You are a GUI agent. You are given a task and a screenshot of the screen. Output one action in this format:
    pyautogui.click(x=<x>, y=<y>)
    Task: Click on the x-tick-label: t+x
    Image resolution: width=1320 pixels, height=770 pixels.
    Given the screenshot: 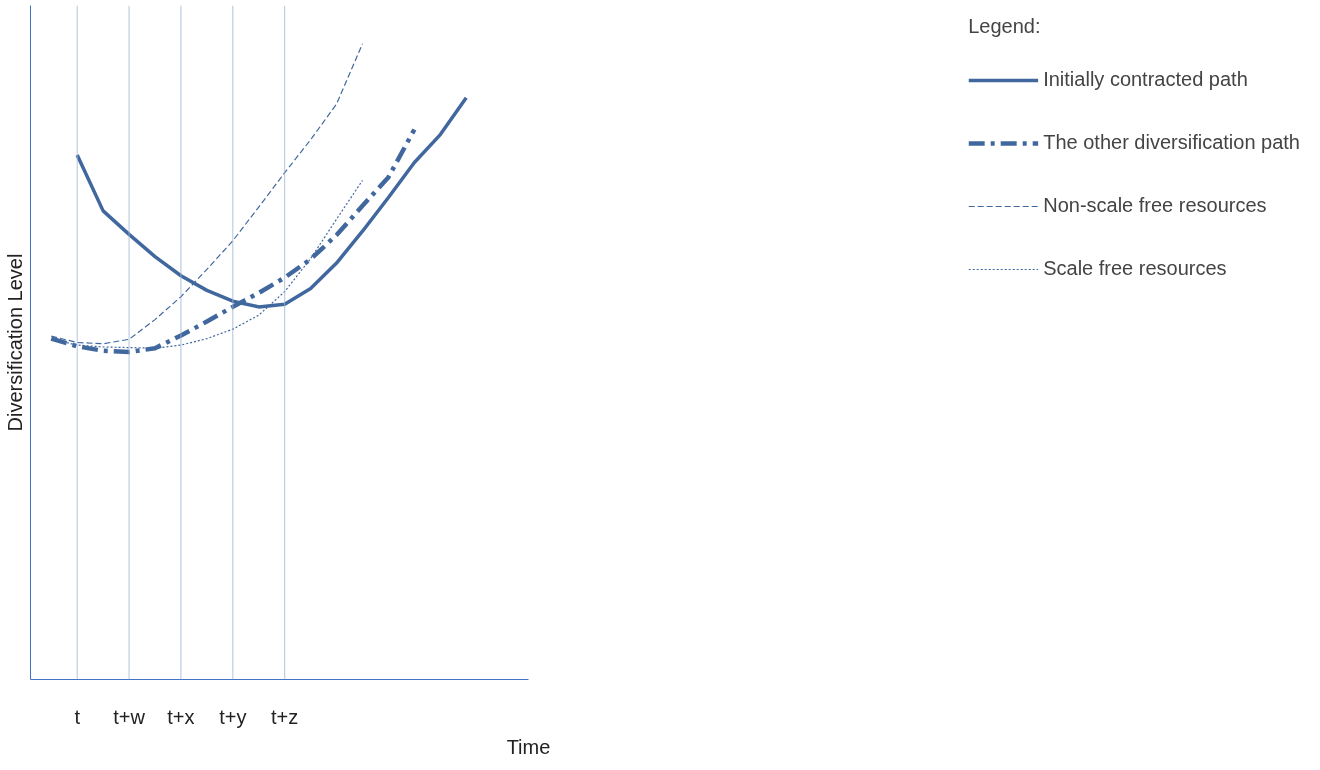 What is the action you would take?
    pyautogui.click(x=181, y=716)
    